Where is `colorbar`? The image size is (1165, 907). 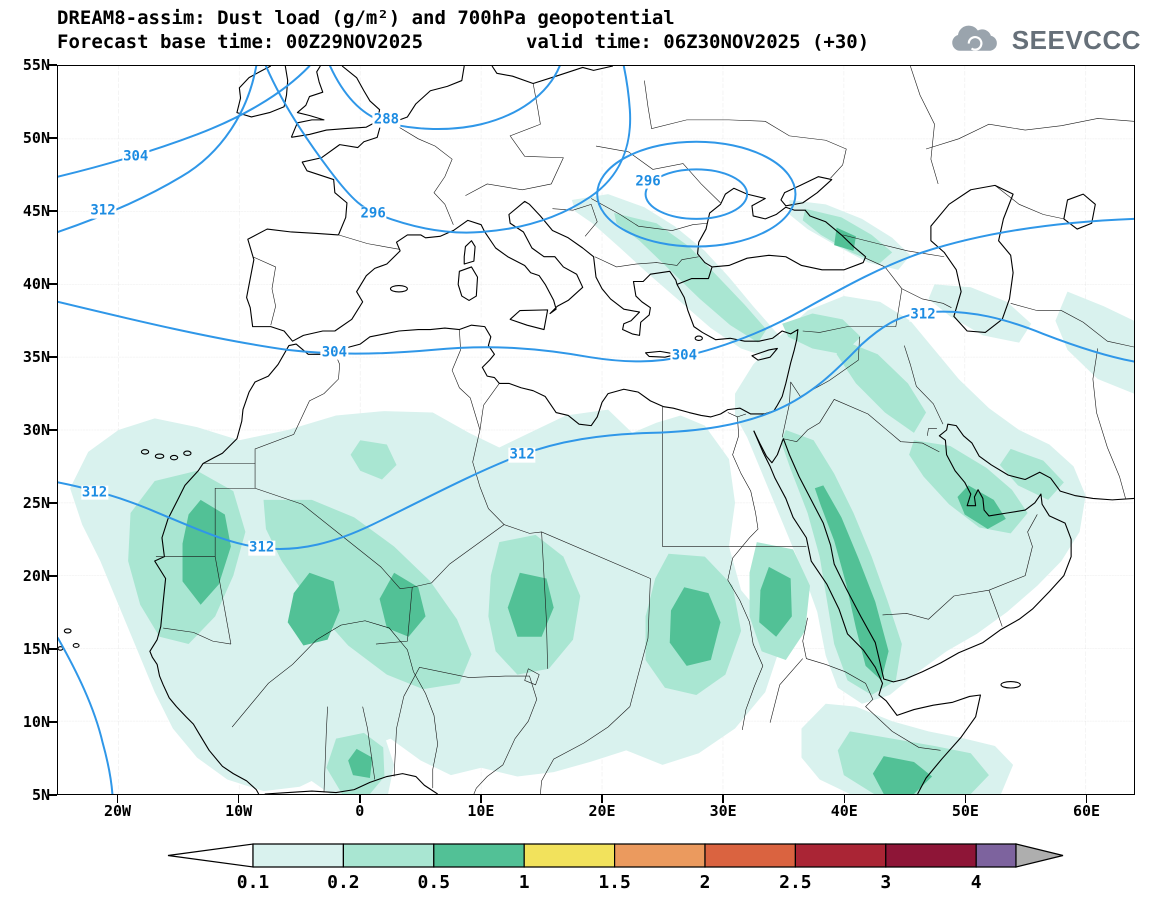
colorbar is located at coordinates (615, 855).